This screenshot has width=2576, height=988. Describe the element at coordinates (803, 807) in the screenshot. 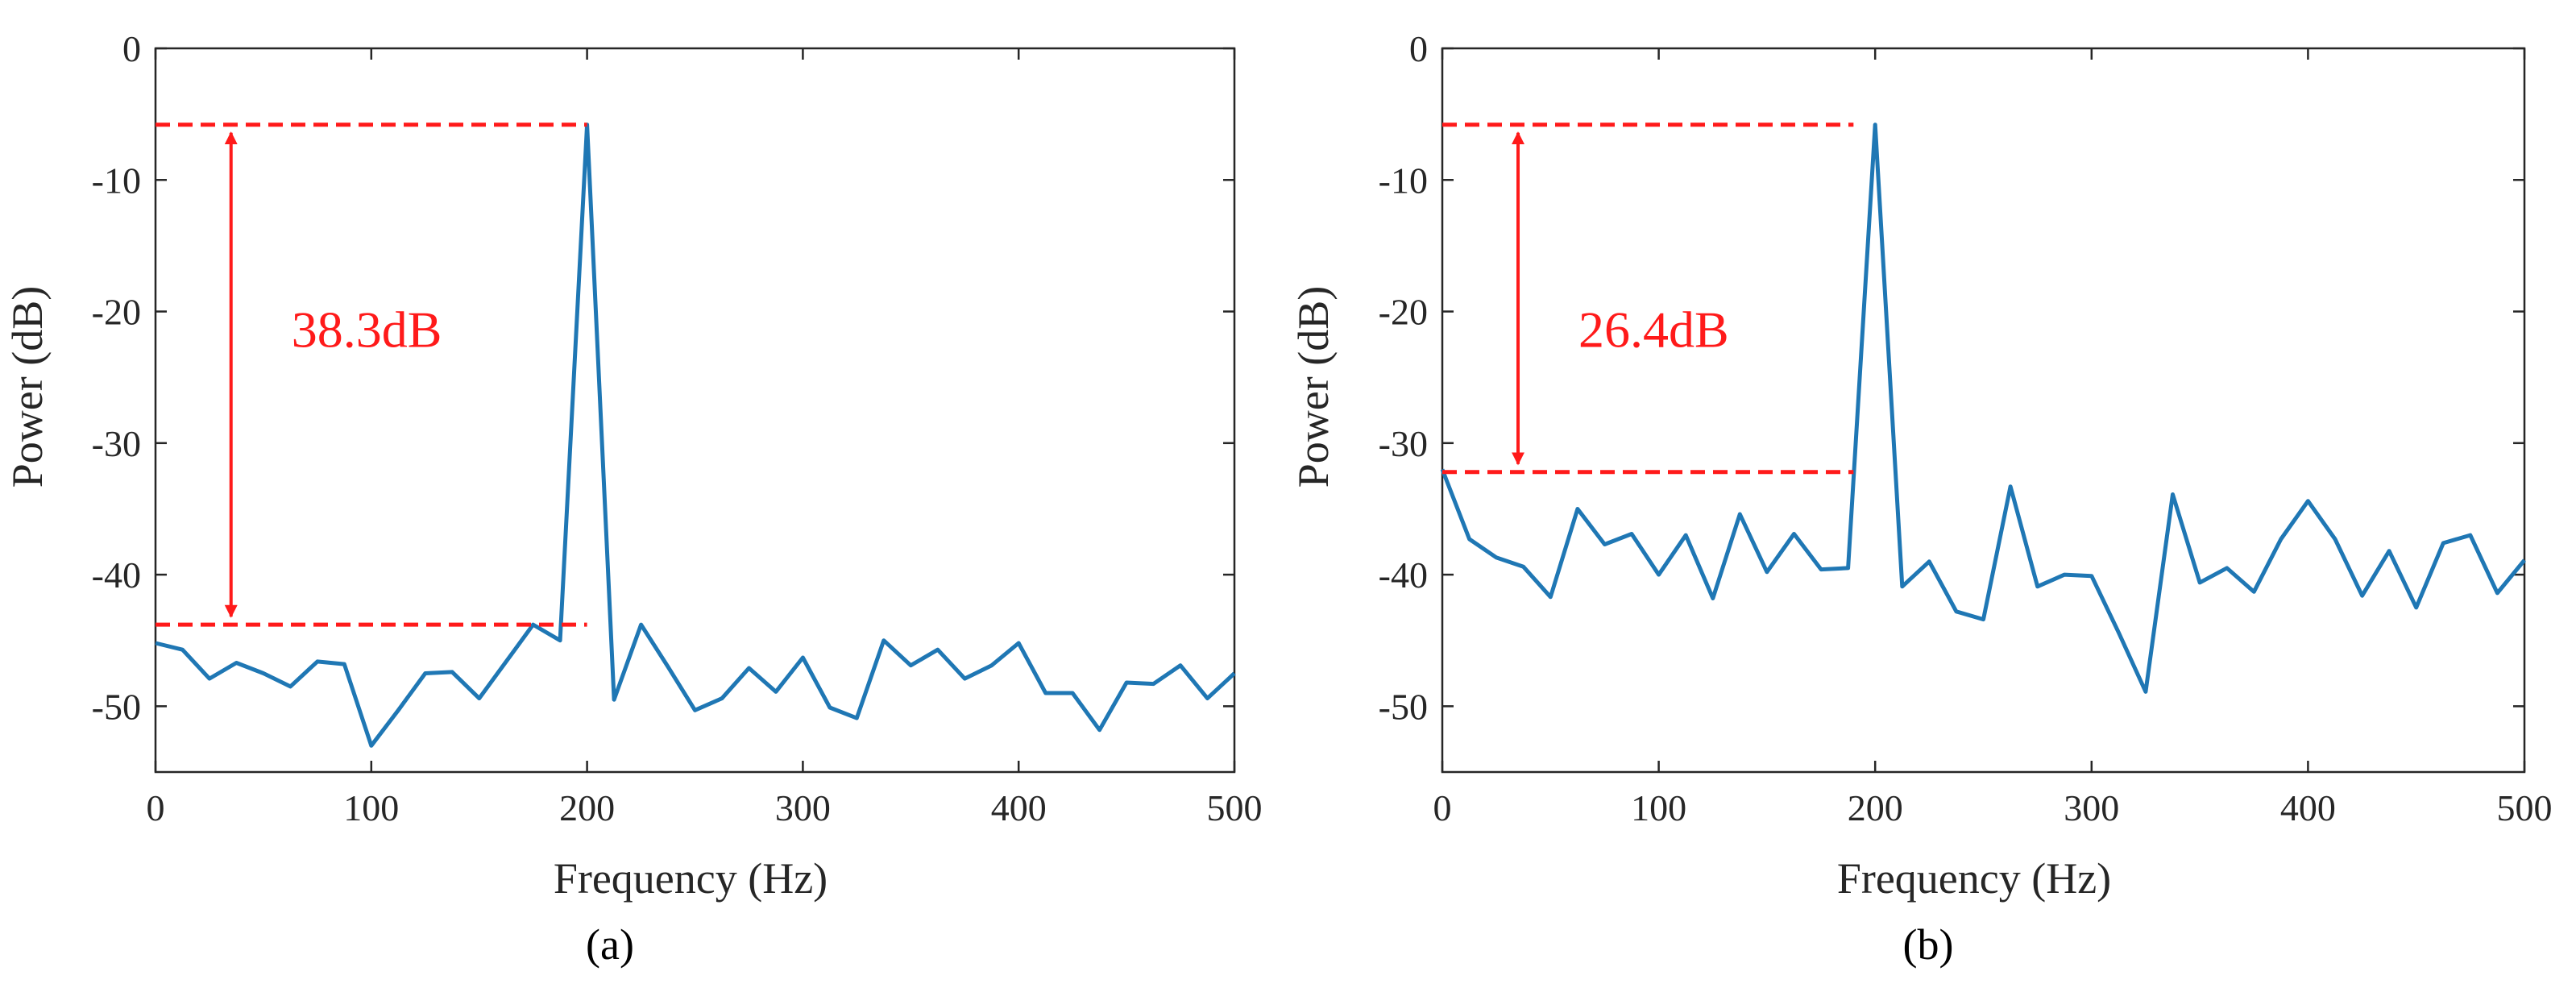

I see `x-tick-label-a: 300` at that location.